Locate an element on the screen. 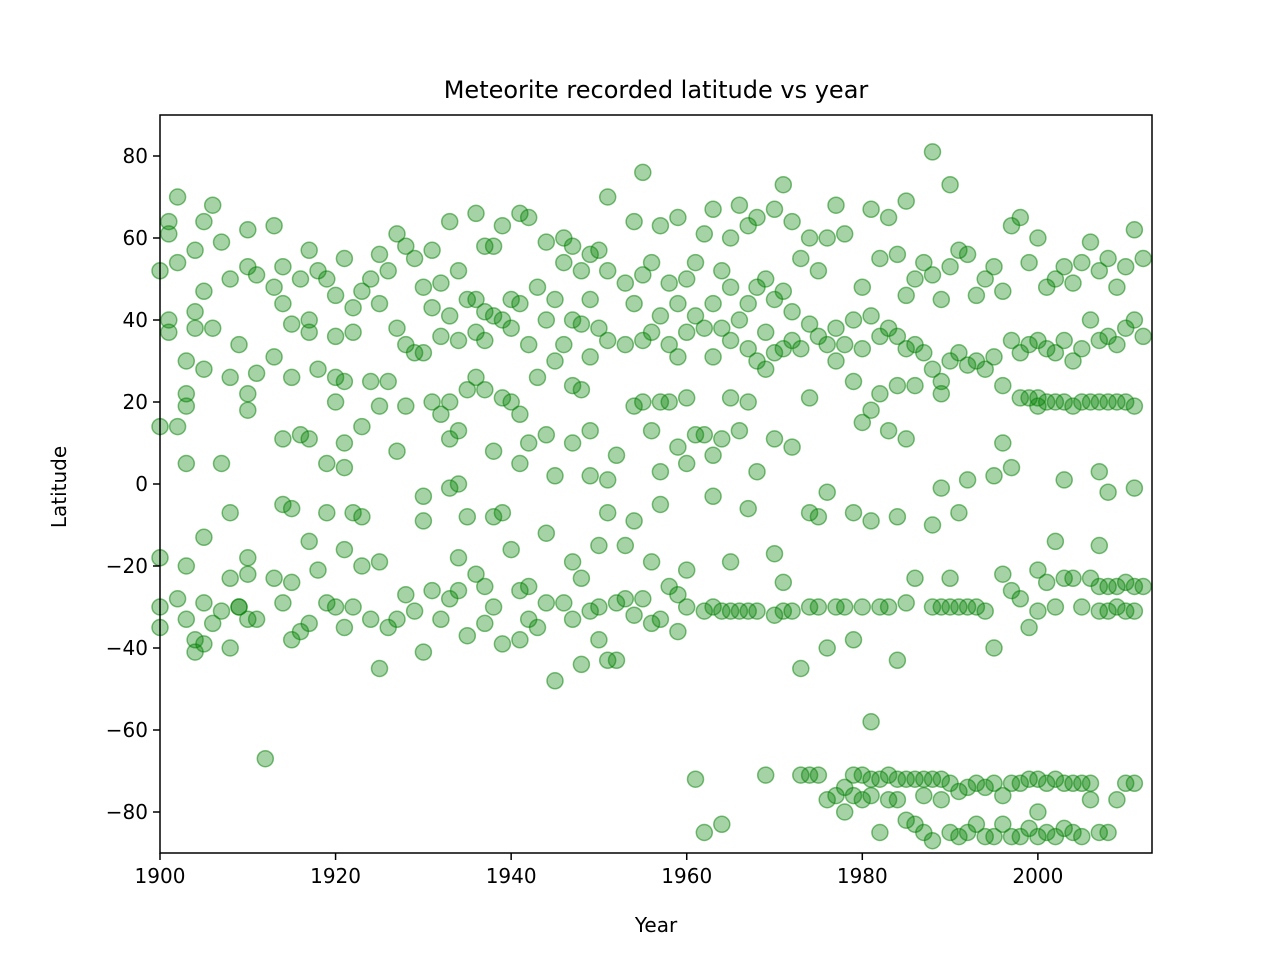  x-tick-label: 1920 is located at coordinates (335, 876).